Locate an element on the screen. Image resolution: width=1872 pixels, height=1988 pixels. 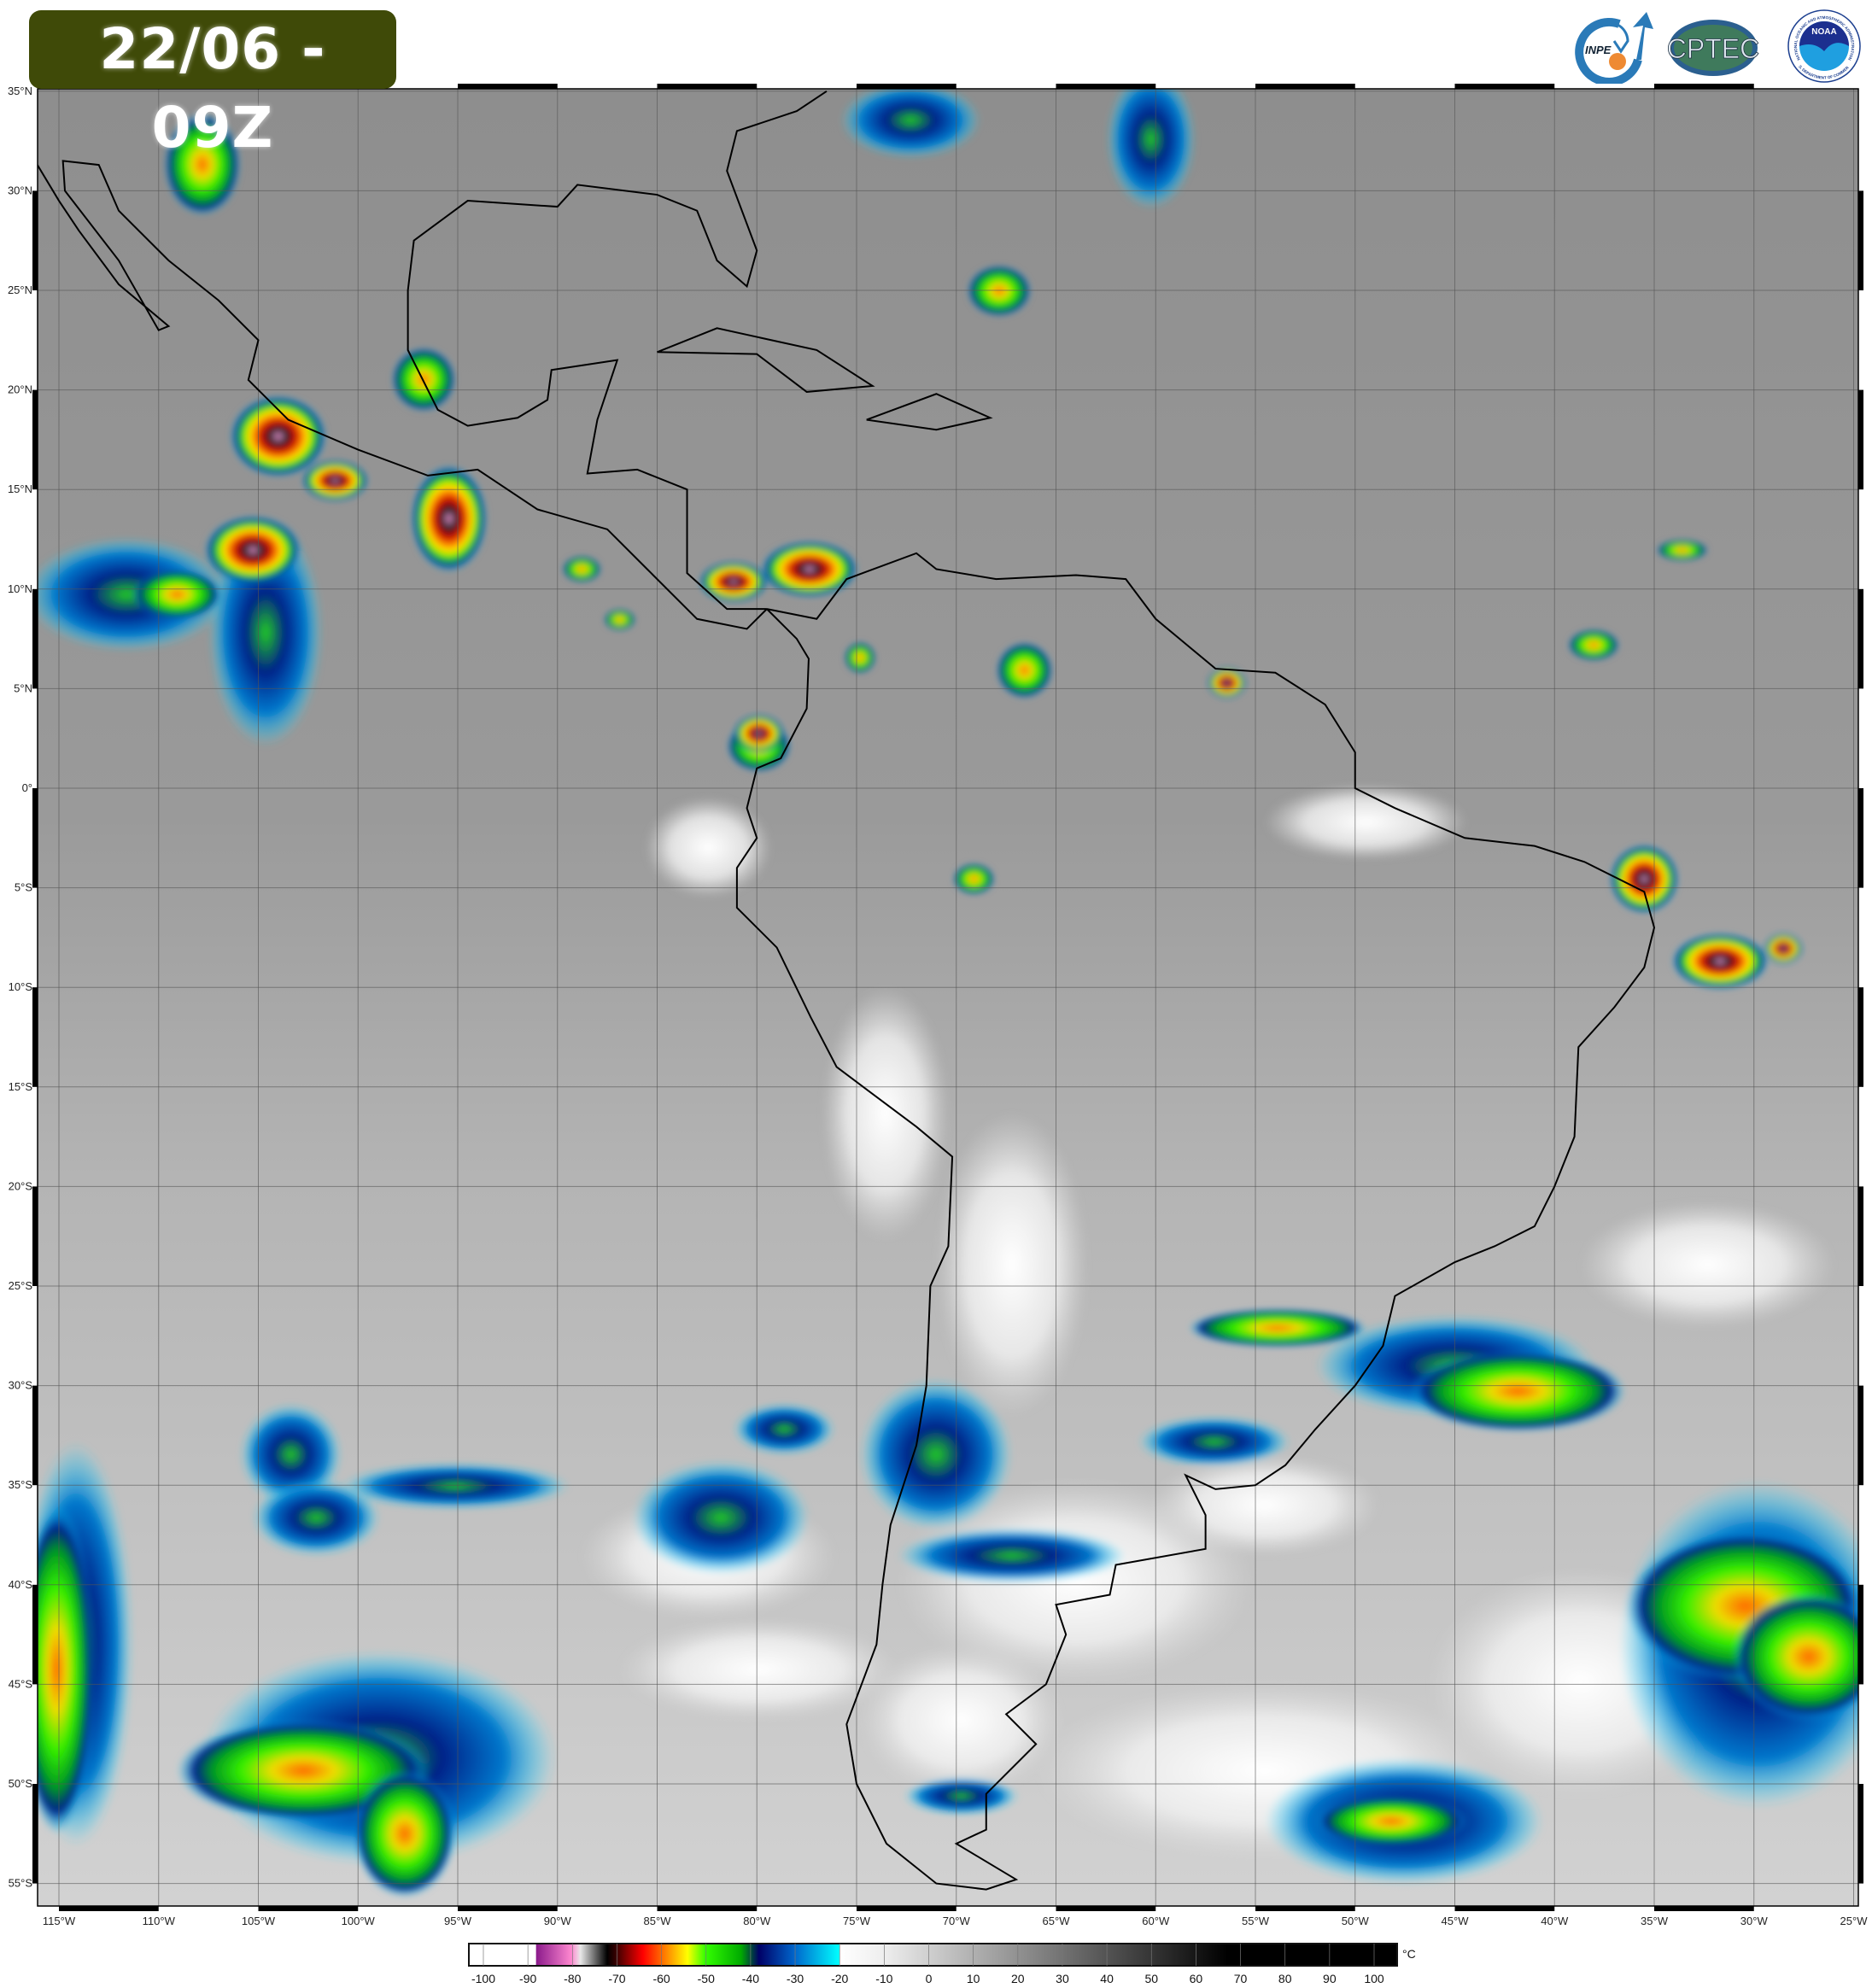
colorbar-tick-label: 10 is located at coordinates (974, 1978).